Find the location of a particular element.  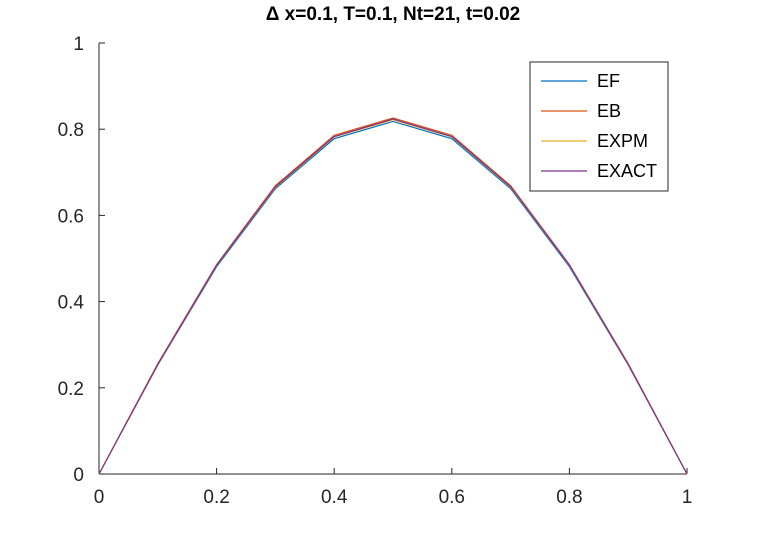

chart-title: Δ x=0.1, T=0.1, Nt=21, t=0.02 is located at coordinates (393, 14).